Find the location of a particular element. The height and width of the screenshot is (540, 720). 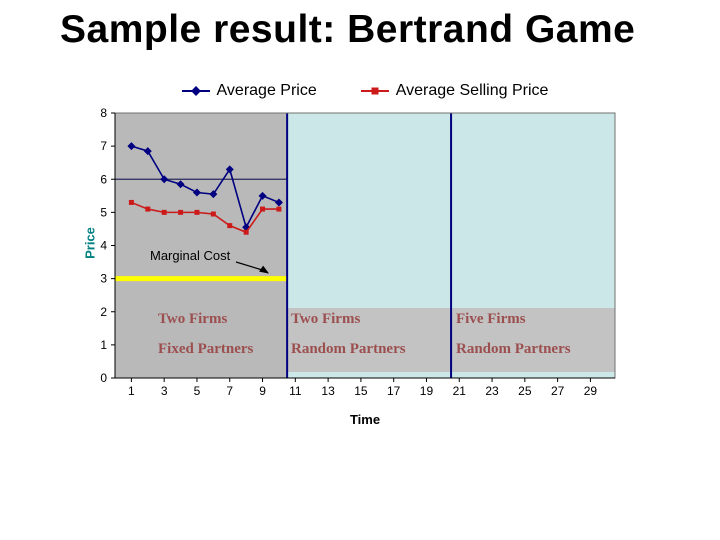

square-marker-icon is located at coordinates (375, 91).